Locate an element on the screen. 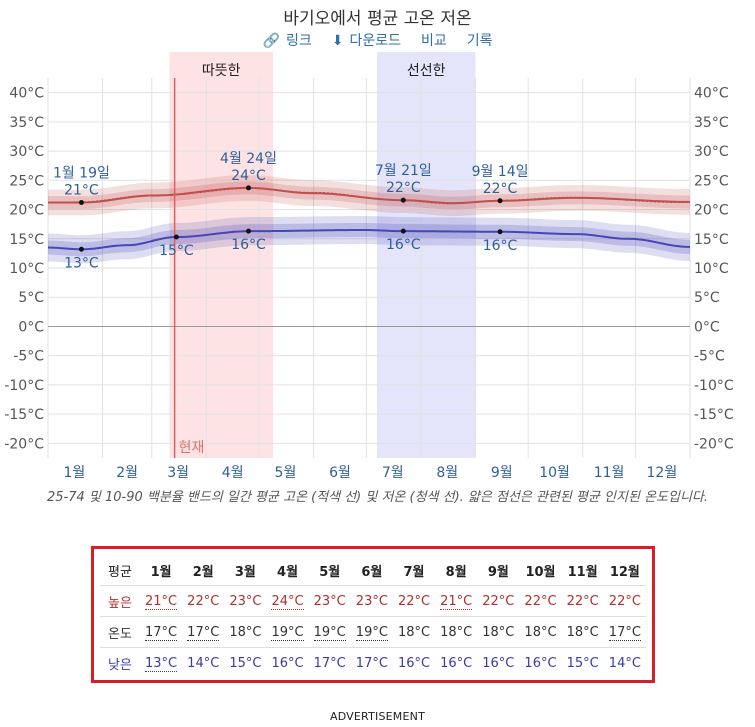 This screenshot has width=755, height=727. link-icon: 🔗 is located at coordinates (271, 41).